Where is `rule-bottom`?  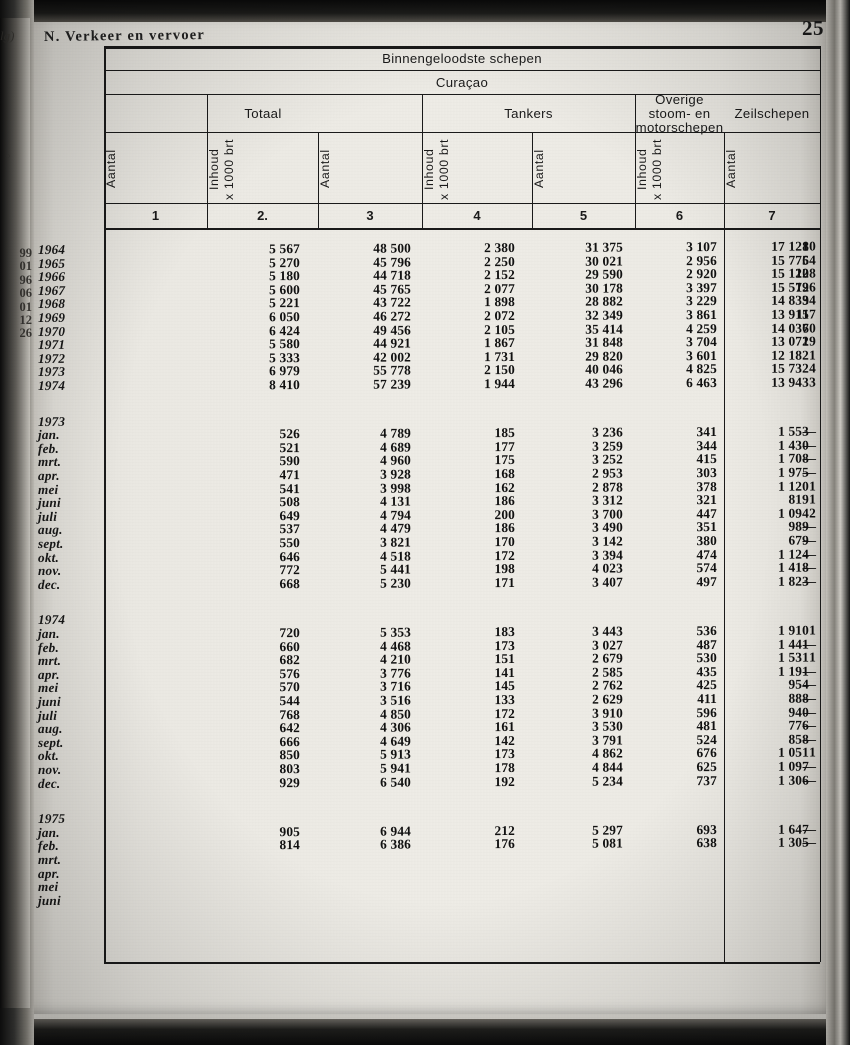 rule-bottom is located at coordinates (462, 963).